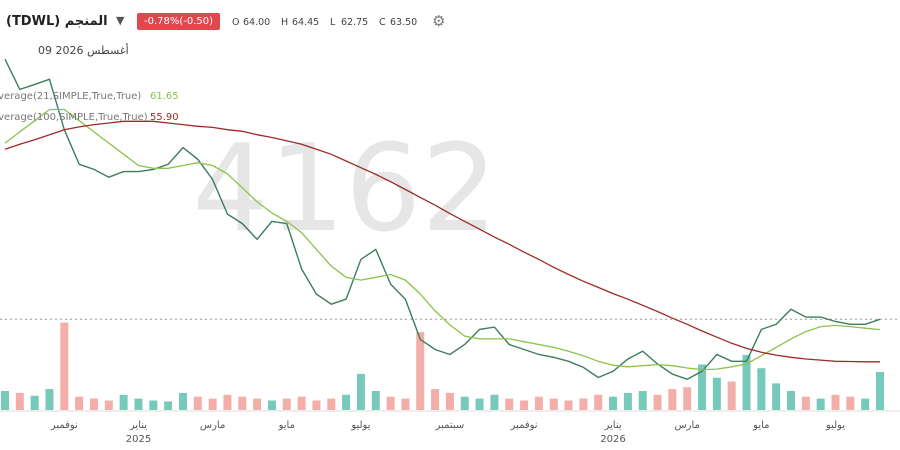 This screenshot has width=900, height=450. What do you see at coordinates (450, 425) in the screenshot?
I see `x-tick-label: سبتمبر` at bounding box center [450, 425].